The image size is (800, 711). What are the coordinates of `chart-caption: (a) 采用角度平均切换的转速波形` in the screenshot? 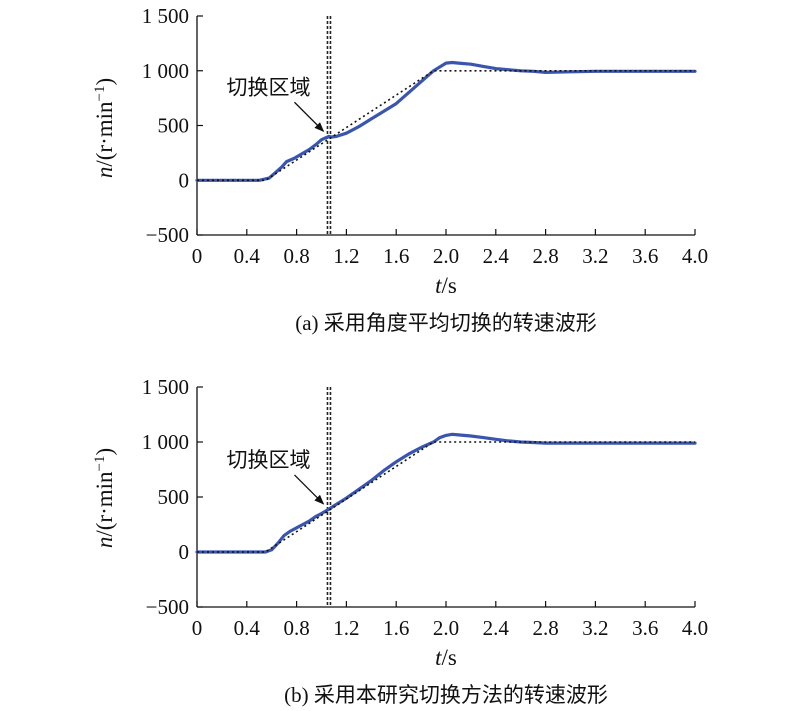 It's located at (446, 323).